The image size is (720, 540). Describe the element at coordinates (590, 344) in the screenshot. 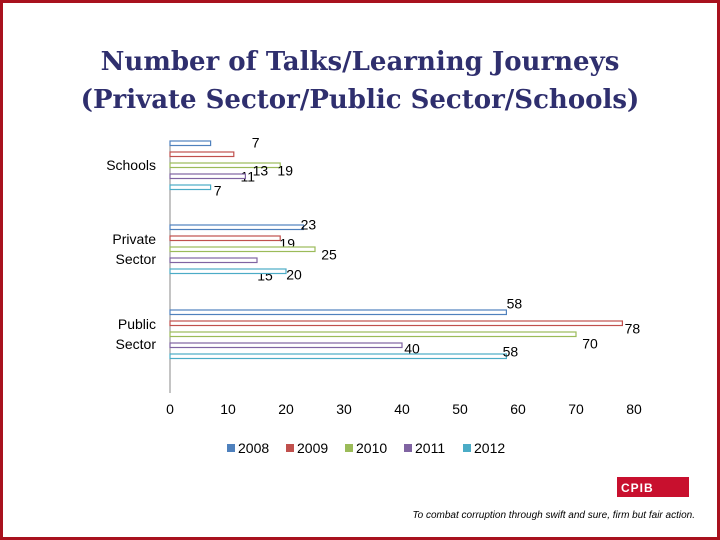

I see `data-label: 70` at that location.